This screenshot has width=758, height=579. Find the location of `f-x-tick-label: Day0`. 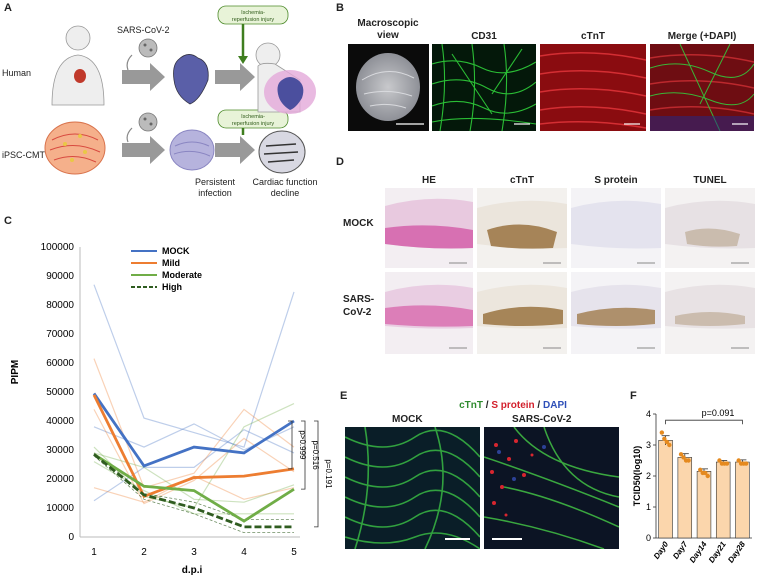

f-x-tick-label: Day0 is located at coordinates (661, 550).